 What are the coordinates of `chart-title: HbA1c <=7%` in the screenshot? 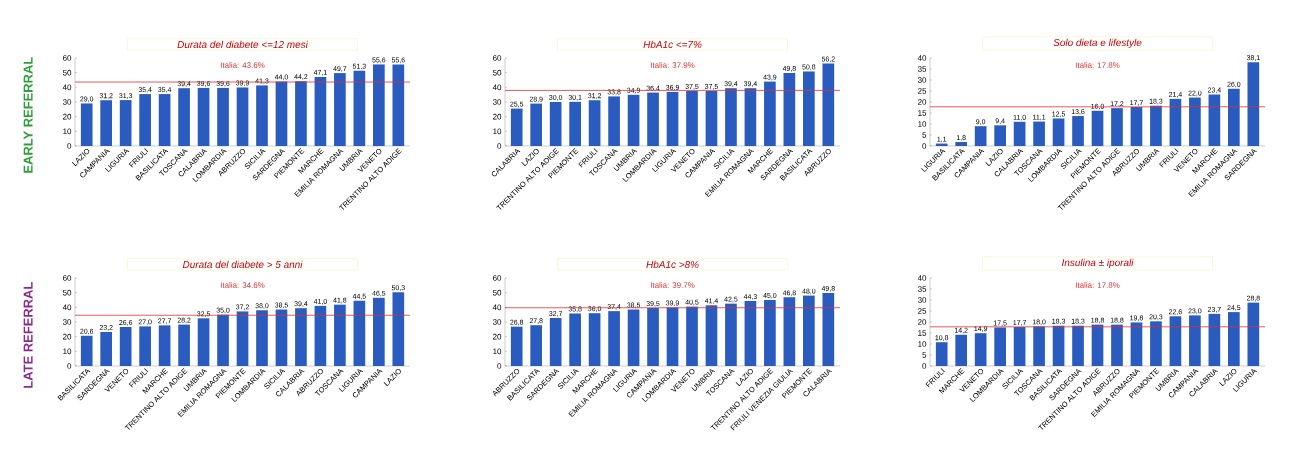 It's located at (672, 44).